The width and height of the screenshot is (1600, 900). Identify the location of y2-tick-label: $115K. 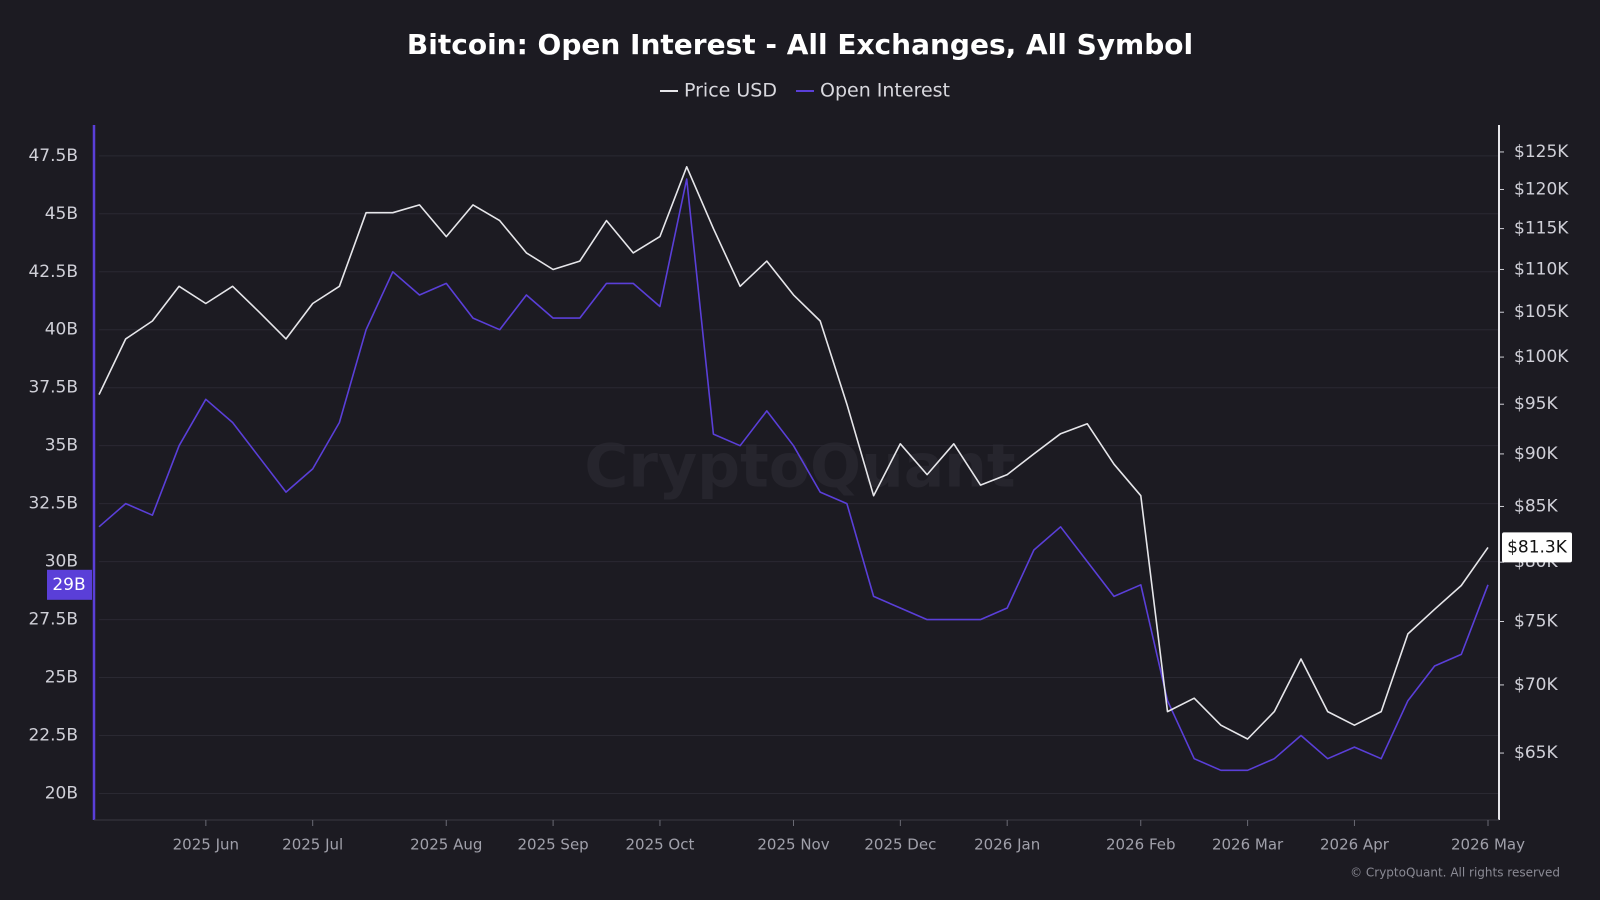
(1541, 229).